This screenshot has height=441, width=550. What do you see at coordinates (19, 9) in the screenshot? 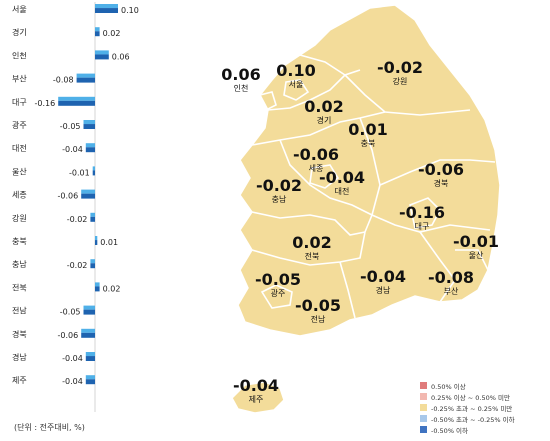
I see `bar-region-label: 서울` at bounding box center [19, 9].